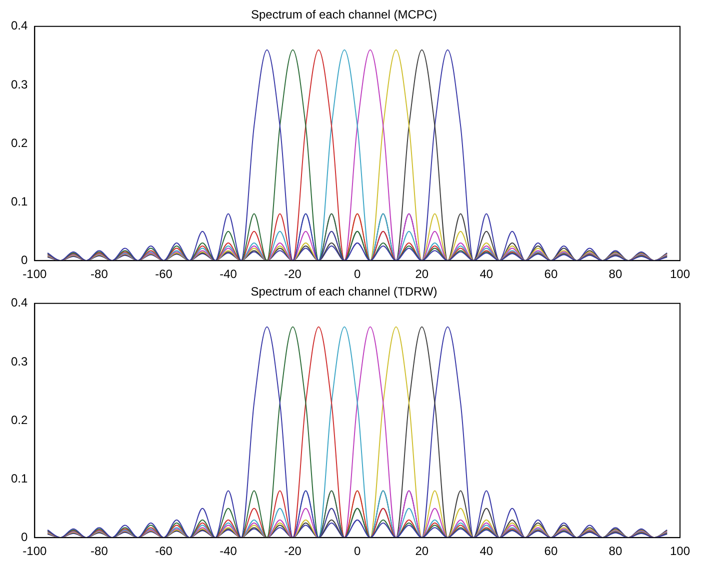 Image resolution: width=702 pixels, height=571 pixels. Describe the element at coordinates (344, 15) in the screenshot. I see `chart-title: Spectrum of each channel (MCPC)` at that location.